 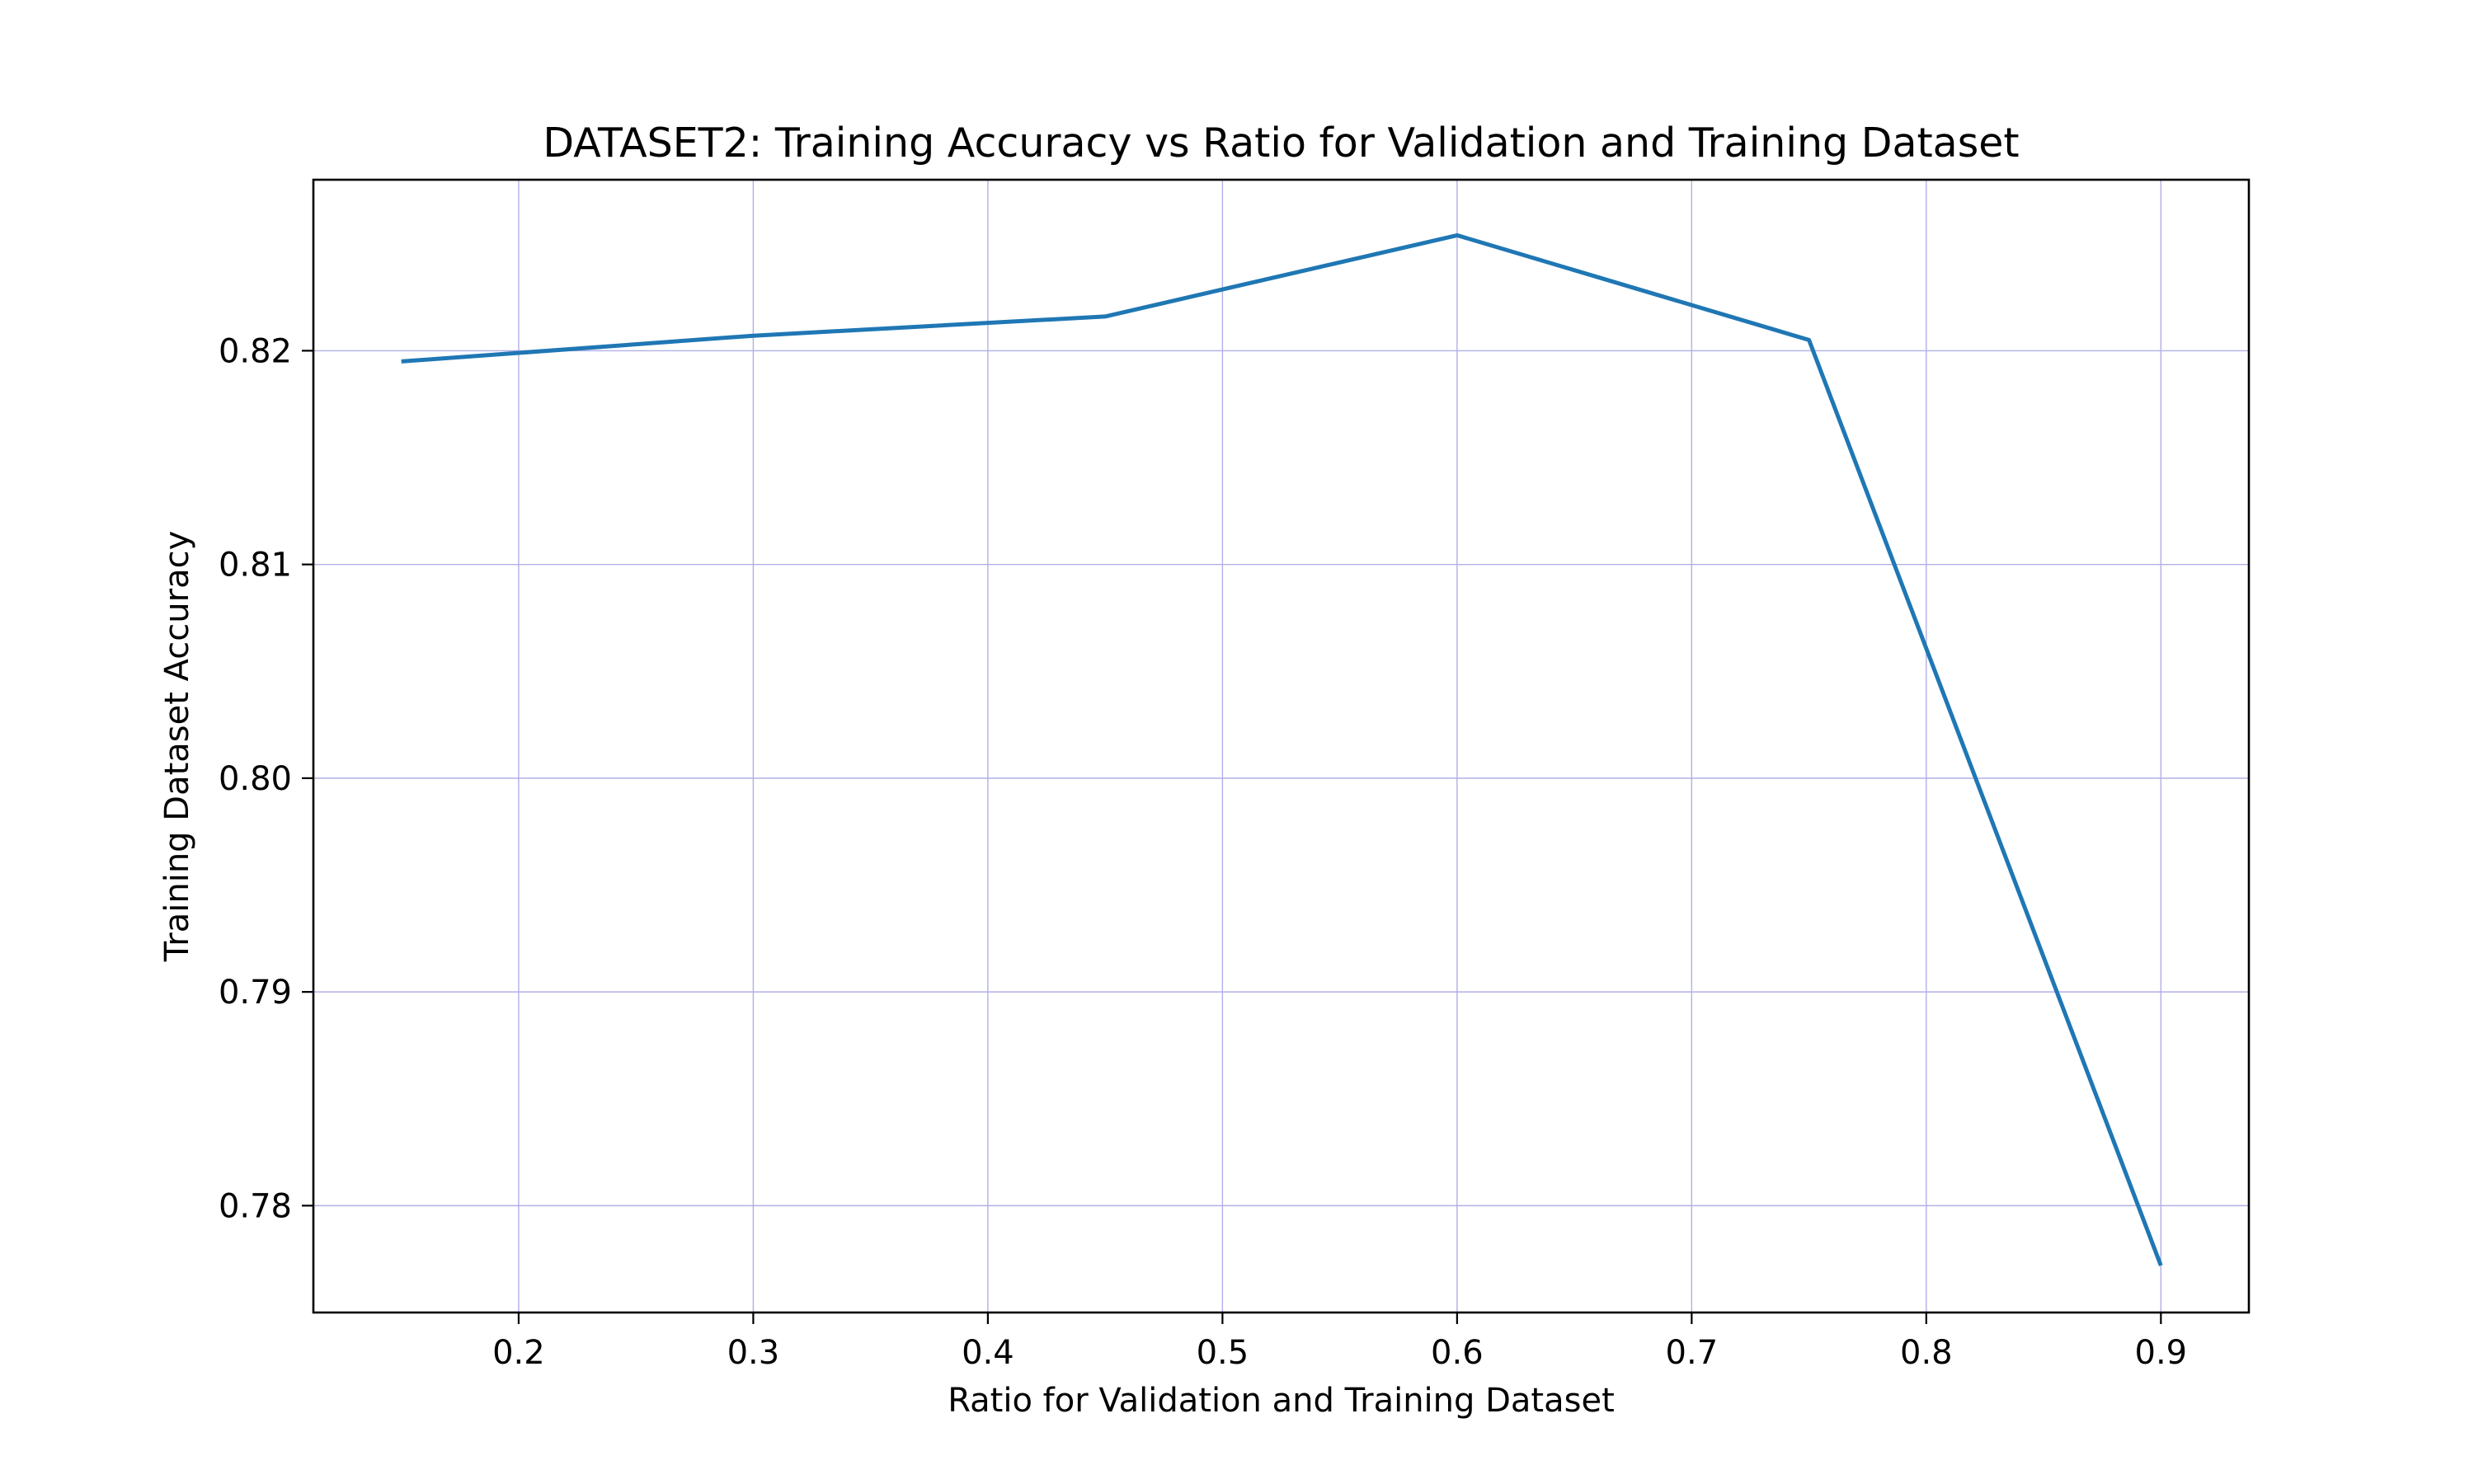 I want to click on y-tick-label: 0.80, so click(x=255, y=779).